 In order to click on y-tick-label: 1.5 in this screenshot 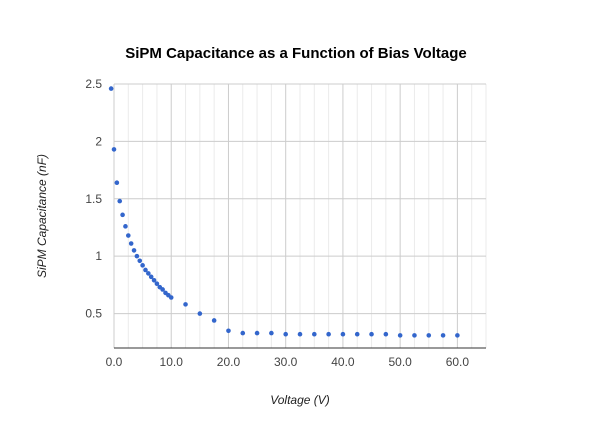, I will do `click(93, 199)`.